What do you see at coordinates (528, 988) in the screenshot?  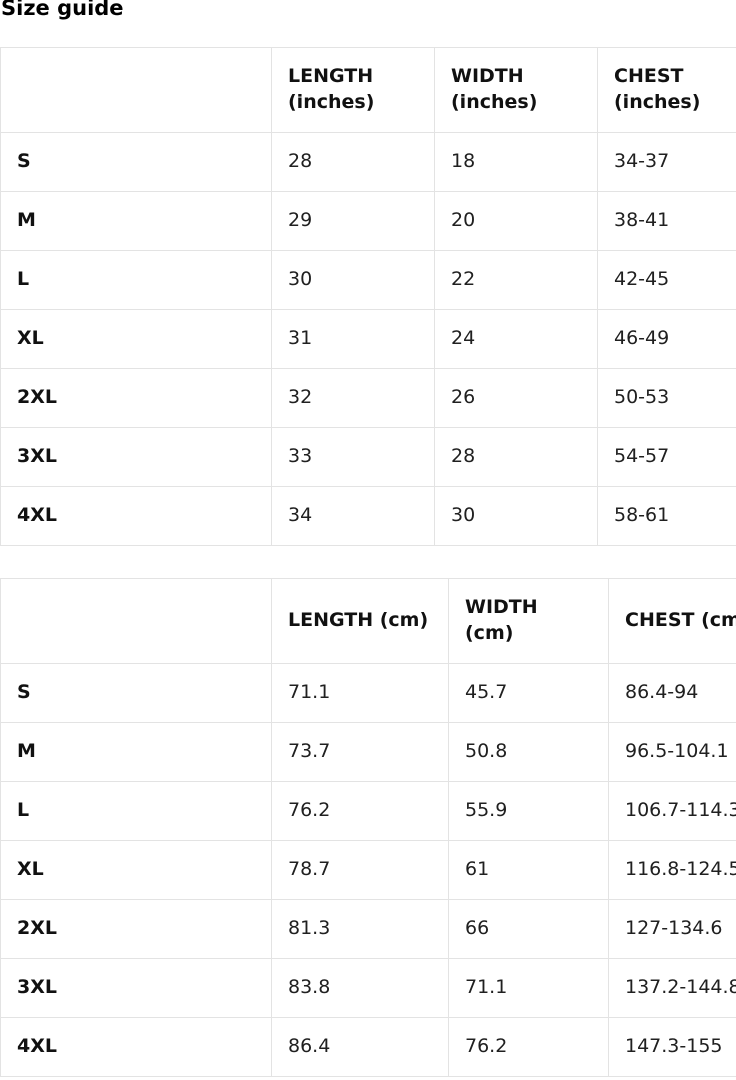 I see `width-value: 71.1` at bounding box center [528, 988].